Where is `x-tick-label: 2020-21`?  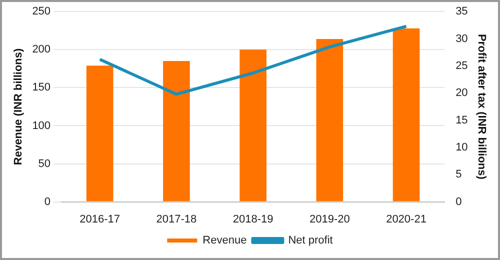
x-tick-label: 2020-21 is located at coordinates (406, 219).